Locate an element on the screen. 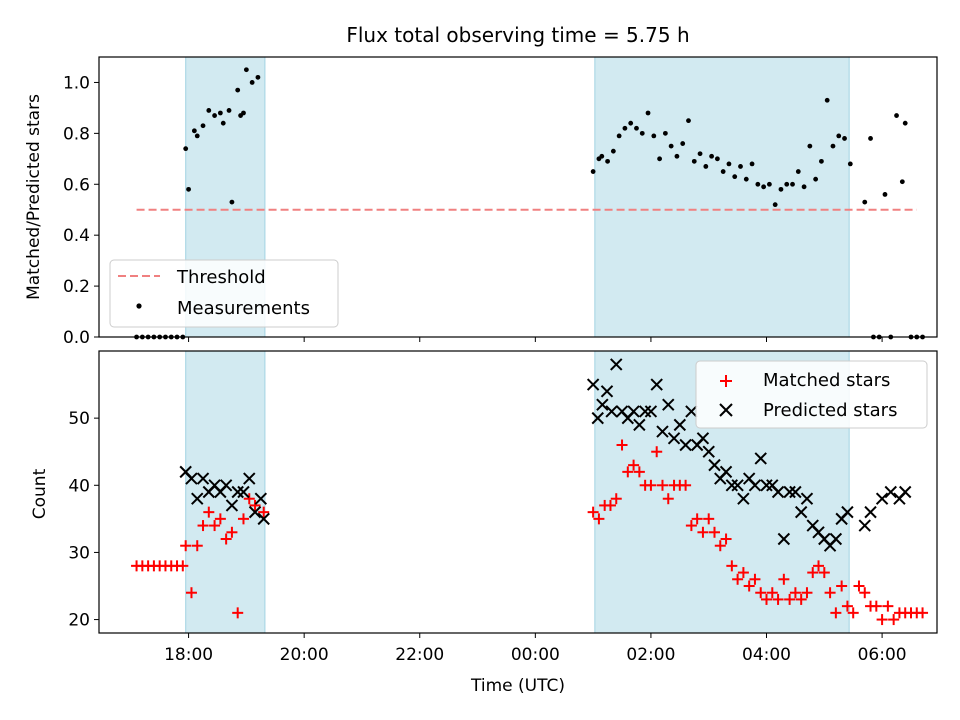 The height and width of the screenshot is (720, 960). y-tick-label: 40 is located at coordinates (79, 486).